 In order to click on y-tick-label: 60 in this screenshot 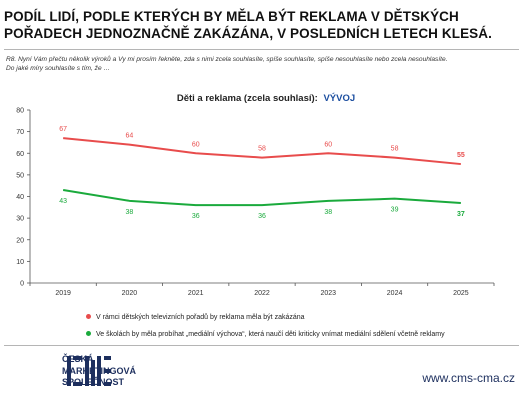, I will do `click(20, 154)`.